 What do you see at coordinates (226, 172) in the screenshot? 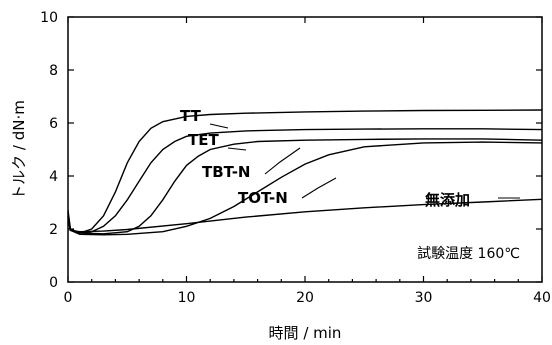
I see `series-label-2: TBT-N` at bounding box center [226, 172].